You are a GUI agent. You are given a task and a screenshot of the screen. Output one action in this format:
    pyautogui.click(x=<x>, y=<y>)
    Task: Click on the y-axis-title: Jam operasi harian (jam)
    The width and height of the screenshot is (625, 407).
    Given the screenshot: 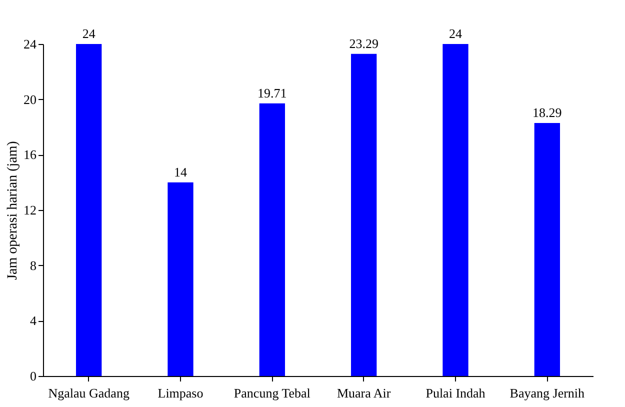 What is the action you would take?
    pyautogui.click(x=13, y=210)
    